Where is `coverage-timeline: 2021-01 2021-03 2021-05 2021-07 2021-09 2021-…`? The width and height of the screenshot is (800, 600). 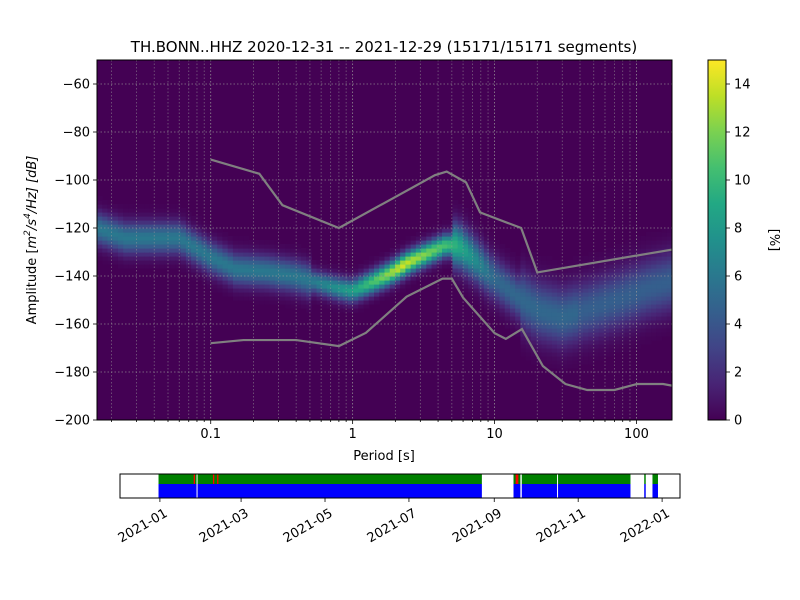 coverage-timeline: 2021-01 2021-03 2021-05 2021-07 2021-09 2021-… is located at coordinates (398, 509).